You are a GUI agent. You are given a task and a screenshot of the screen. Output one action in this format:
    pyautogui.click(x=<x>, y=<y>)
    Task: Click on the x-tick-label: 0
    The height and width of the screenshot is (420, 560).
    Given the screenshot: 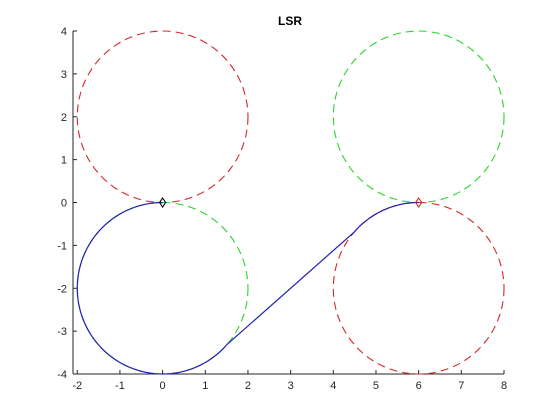 What is the action you would take?
    pyautogui.click(x=163, y=386)
    